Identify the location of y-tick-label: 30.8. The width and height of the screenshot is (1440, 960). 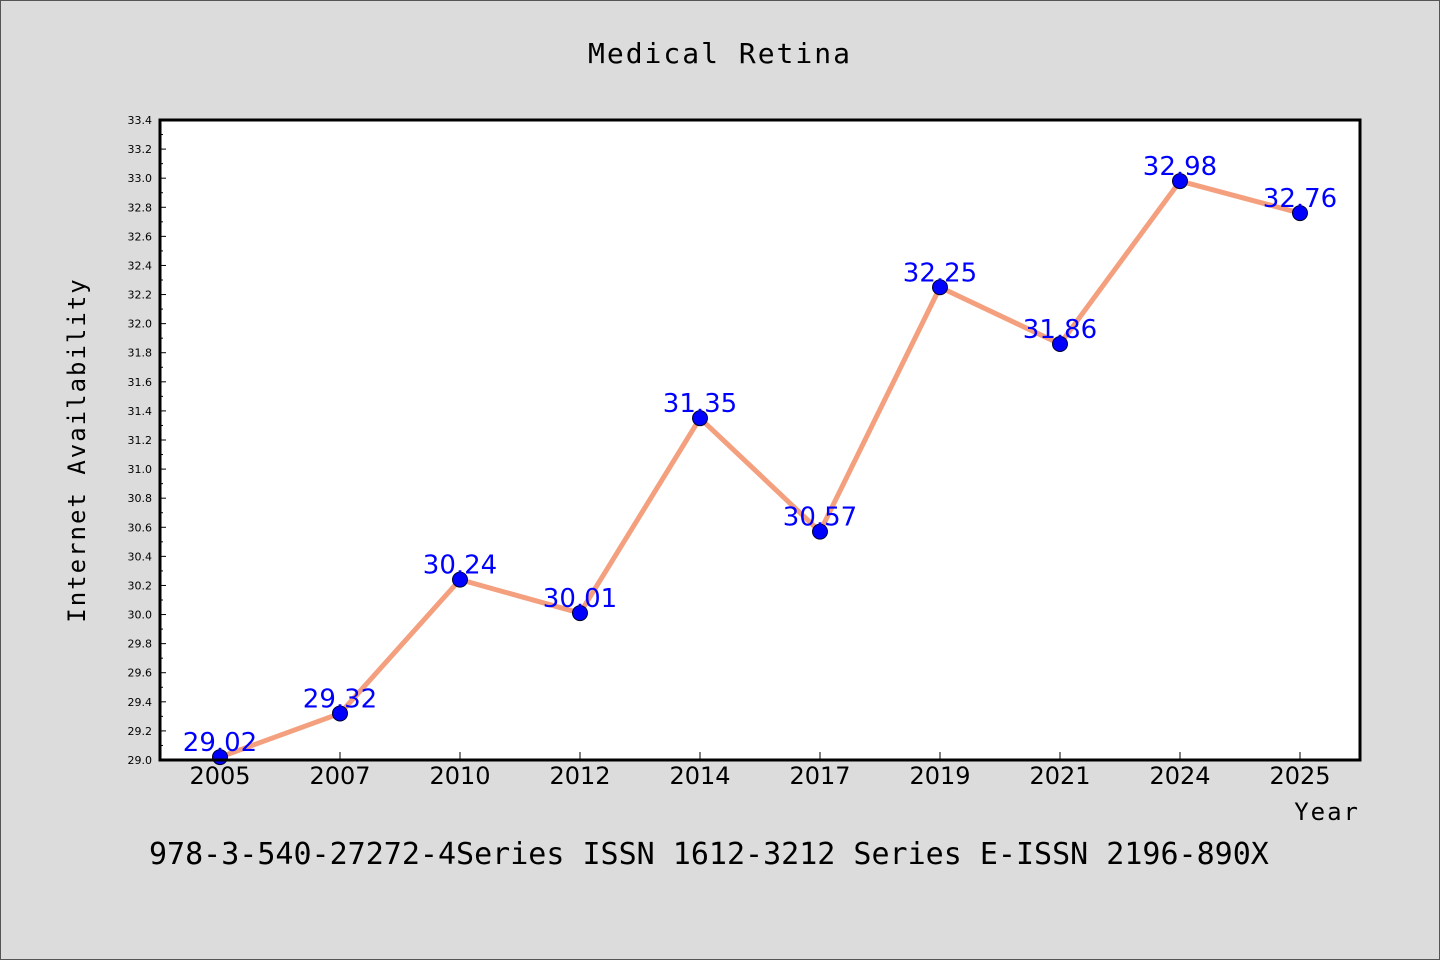
(140, 498).